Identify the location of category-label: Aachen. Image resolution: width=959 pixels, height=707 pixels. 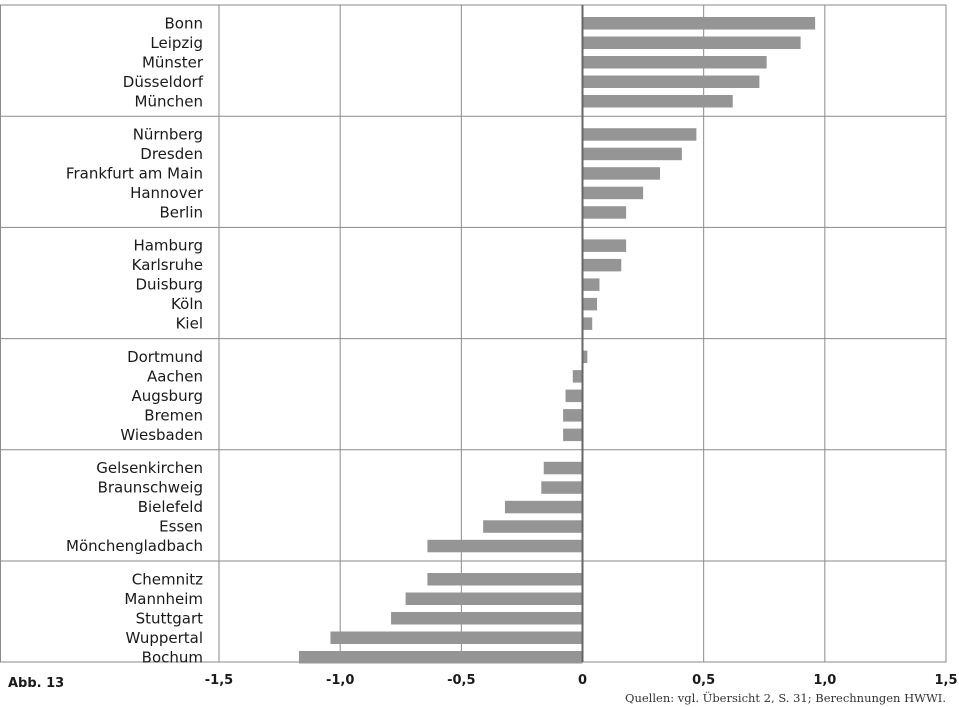
(175, 376).